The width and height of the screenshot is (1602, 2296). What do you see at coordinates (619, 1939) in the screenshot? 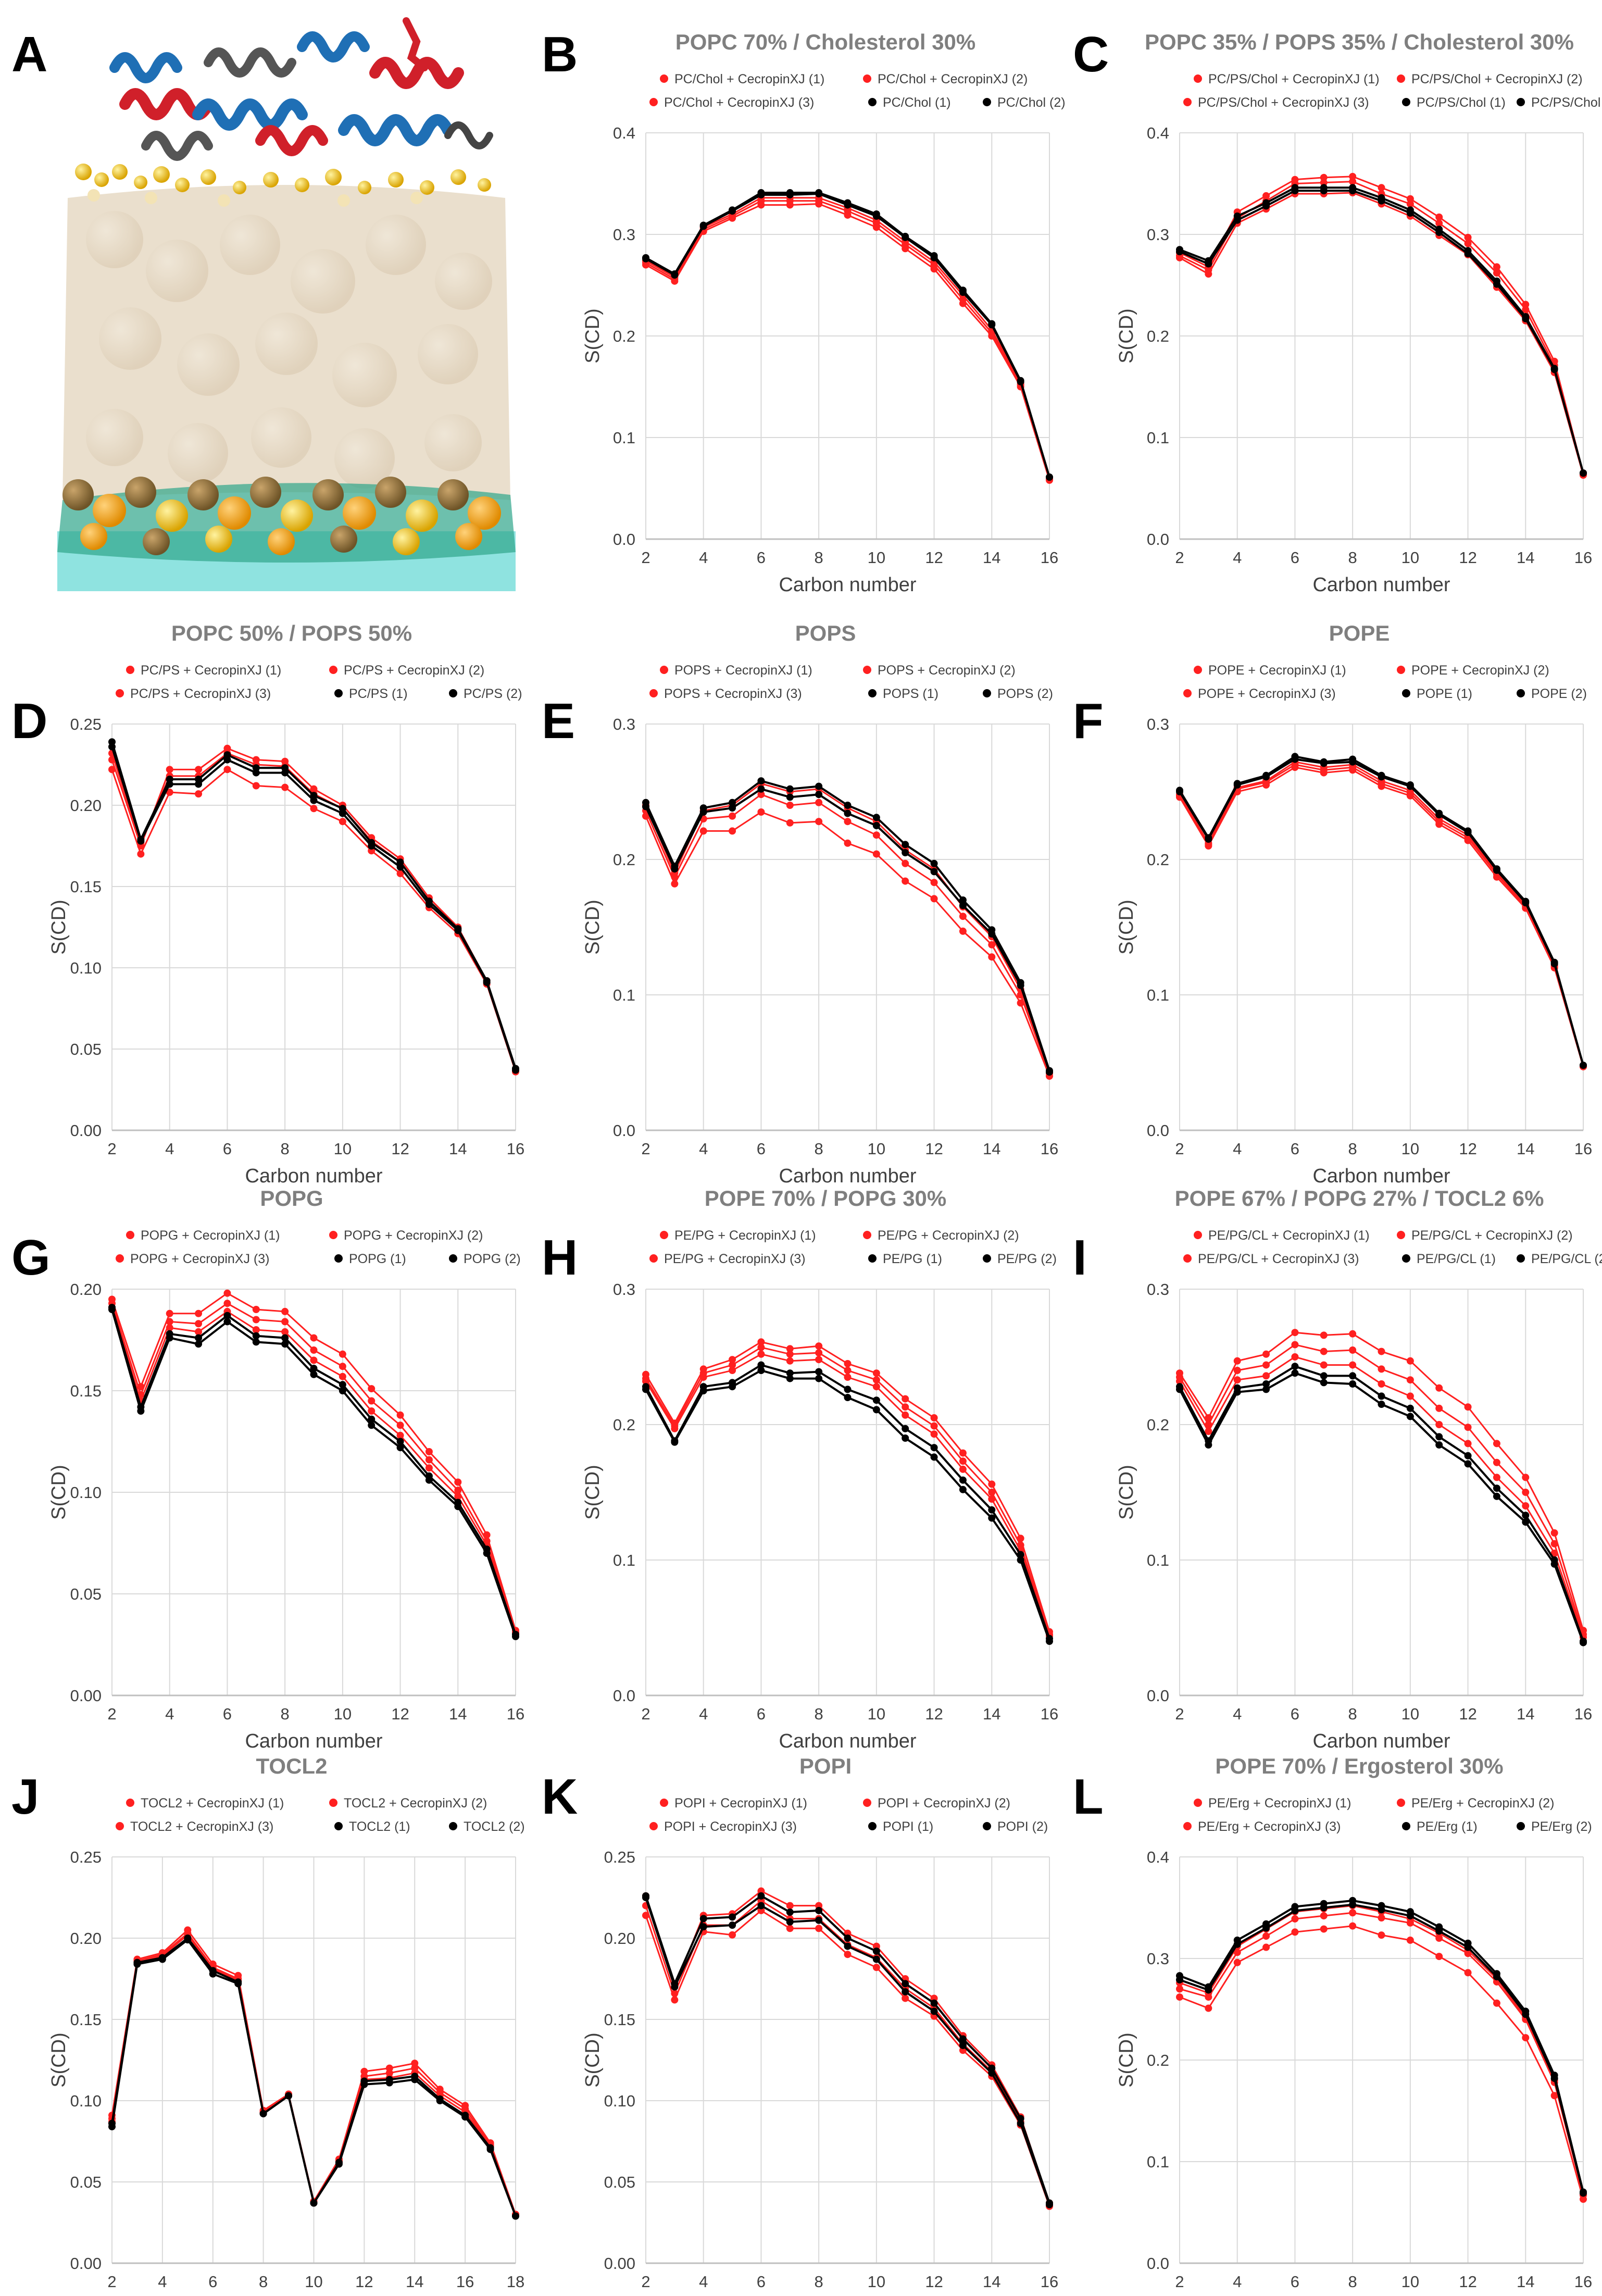
I see `y-tick-label: 0.20` at bounding box center [619, 1939].